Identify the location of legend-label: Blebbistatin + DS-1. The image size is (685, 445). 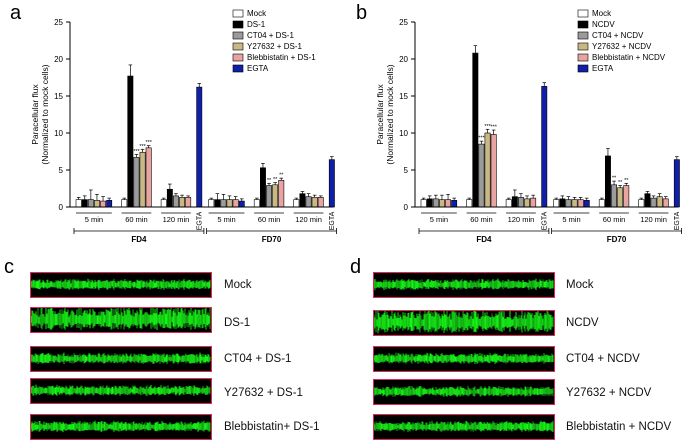
(281, 57).